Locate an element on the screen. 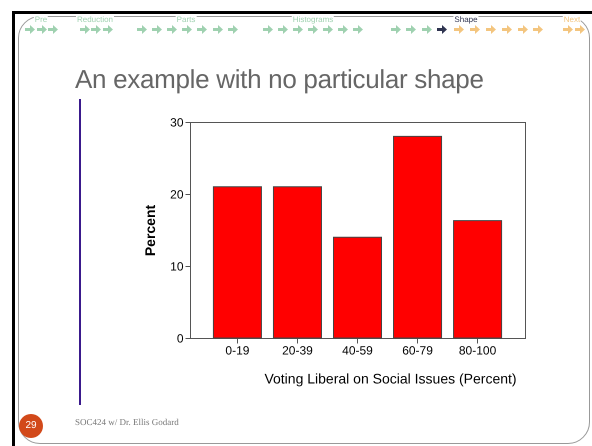 The height and width of the screenshot is (446, 592). y-tick-label: 30 is located at coordinates (177, 123).